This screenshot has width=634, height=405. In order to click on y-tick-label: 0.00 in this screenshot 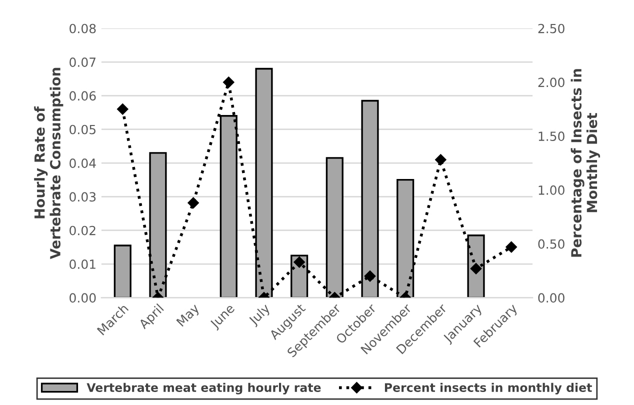, I will do `click(83, 298)`.